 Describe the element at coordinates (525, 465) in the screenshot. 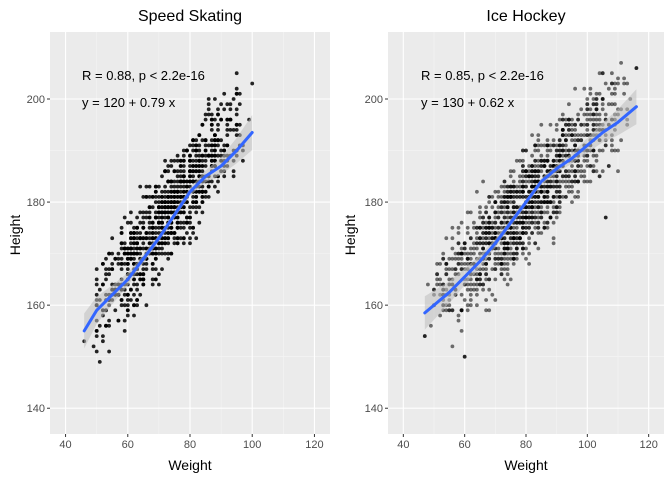

I see `ice-hockey-x-label: Weight` at that location.